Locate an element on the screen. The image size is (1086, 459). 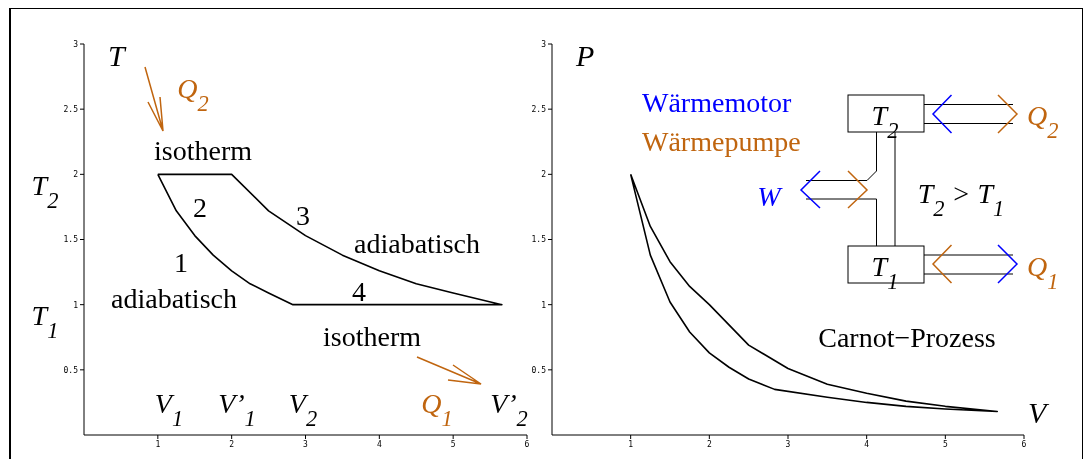
annotation: Wärmepumpe is located at coordinates (721, 141).